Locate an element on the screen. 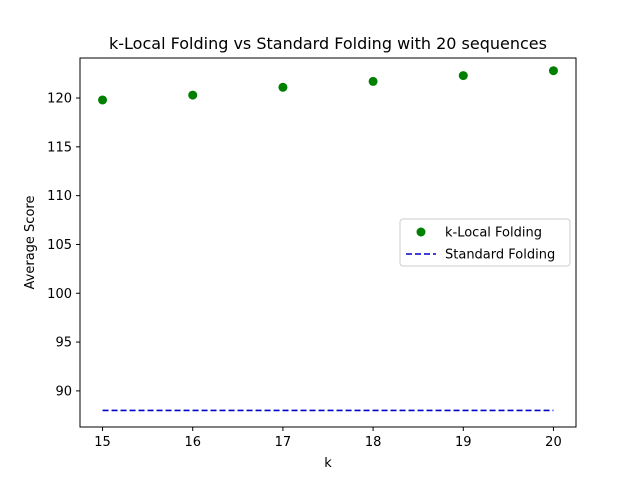 The image size is (640, 480). x-tick-label: 18 is located at coordinates (373, 442).